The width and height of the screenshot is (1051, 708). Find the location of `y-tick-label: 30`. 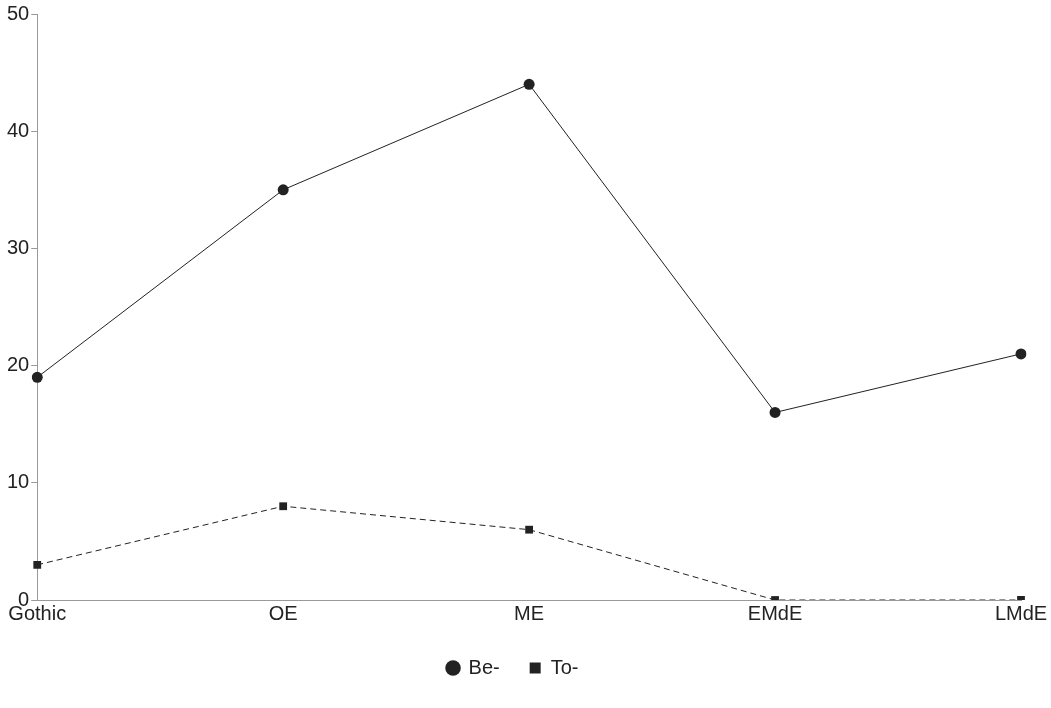

y-tick-label: 30 is located at coordinates (18, 246).